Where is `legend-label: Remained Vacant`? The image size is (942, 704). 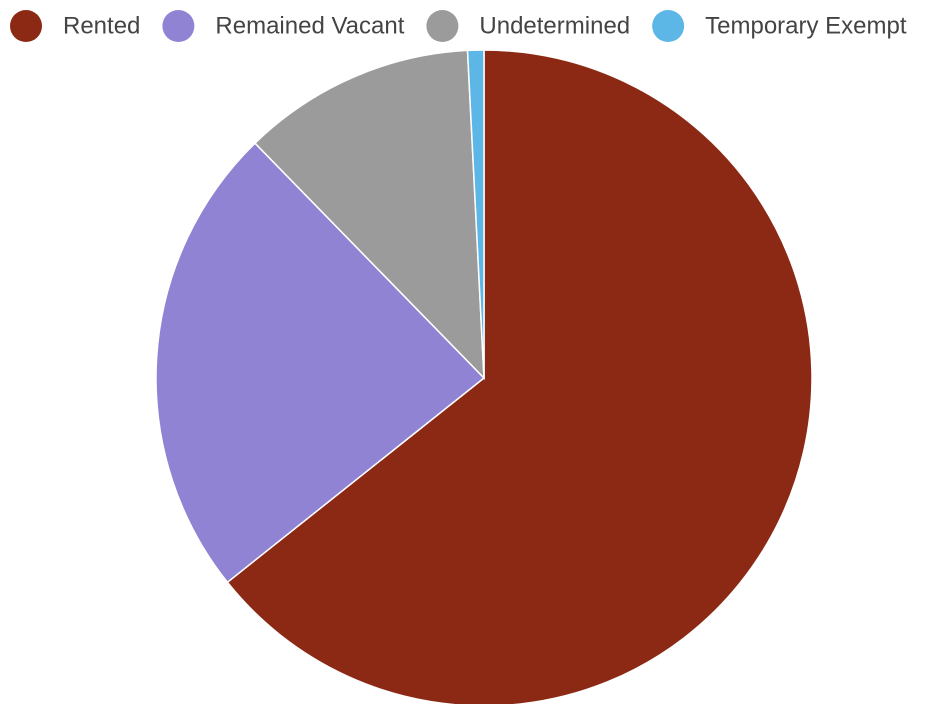
legend-label: Remained Vacant is located at coordinates (309, 25).